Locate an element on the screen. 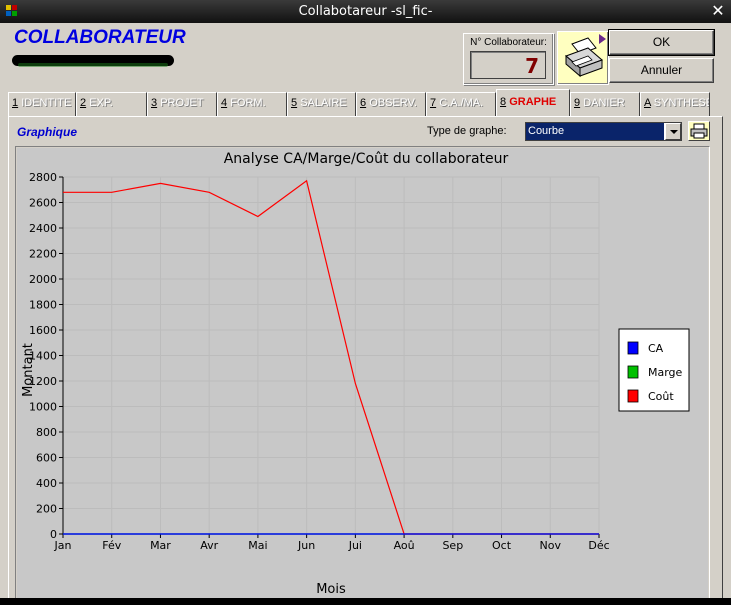 The image size is (731, 605). tab-ca-ma: 7 C.A./MA. is located at coordinates (461, 104).